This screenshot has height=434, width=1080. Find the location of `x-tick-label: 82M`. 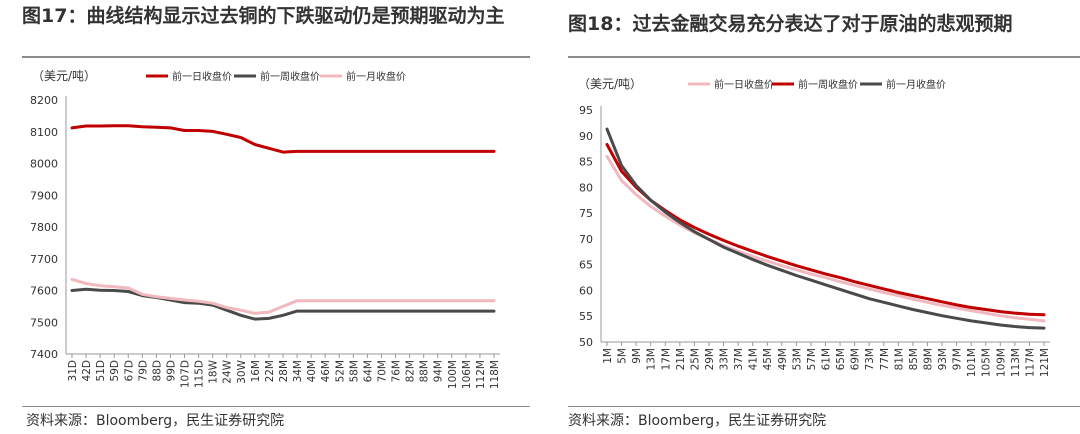

x-tick-label: 82M is located at coordinates (411, 371).